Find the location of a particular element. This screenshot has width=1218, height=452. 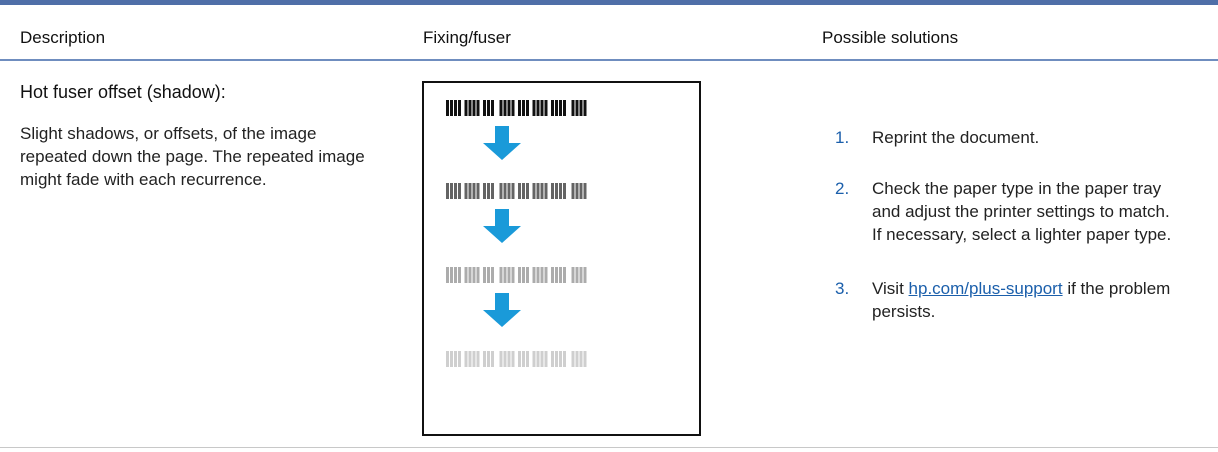

solution-number: 1. is located at coordinates (842, 137).